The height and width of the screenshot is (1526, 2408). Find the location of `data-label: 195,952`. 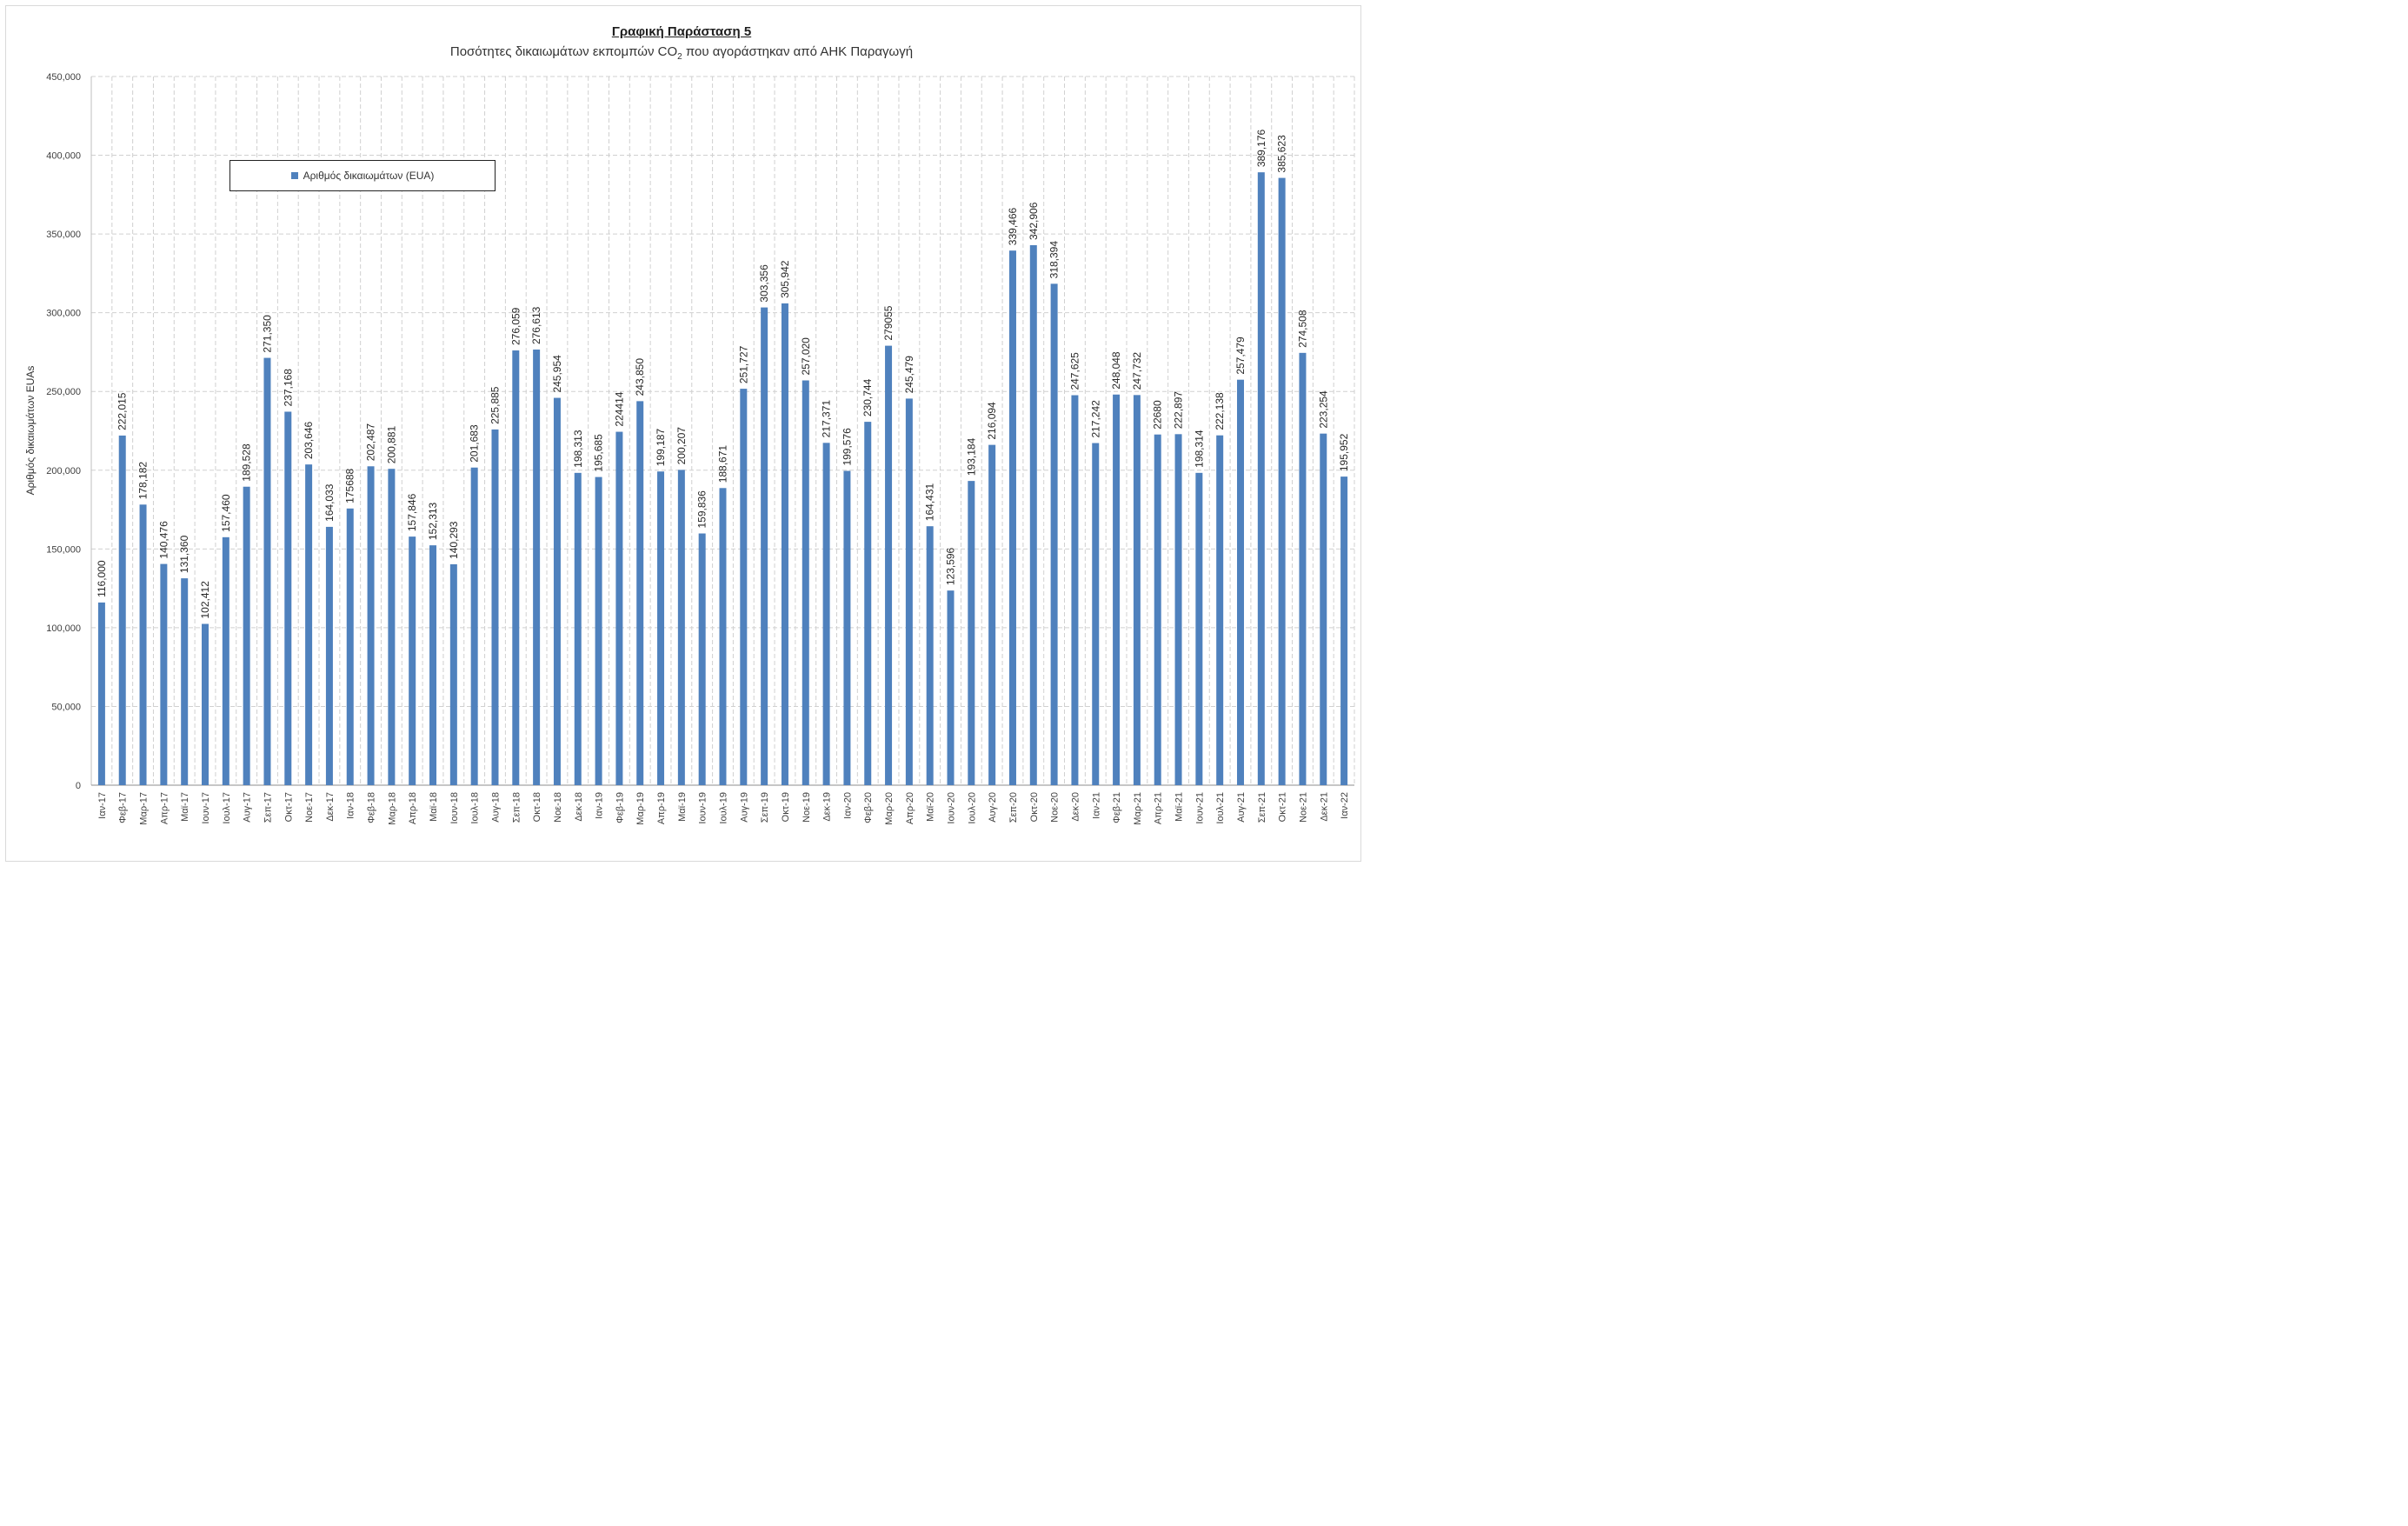

data-label: 195,952 is located at coordinates (1344, 452).